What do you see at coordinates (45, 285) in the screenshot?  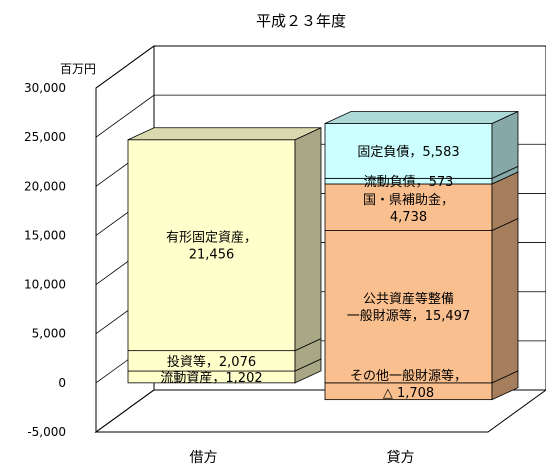 I see `y-tick-label: 10,000` at bounding box center [45, 285].